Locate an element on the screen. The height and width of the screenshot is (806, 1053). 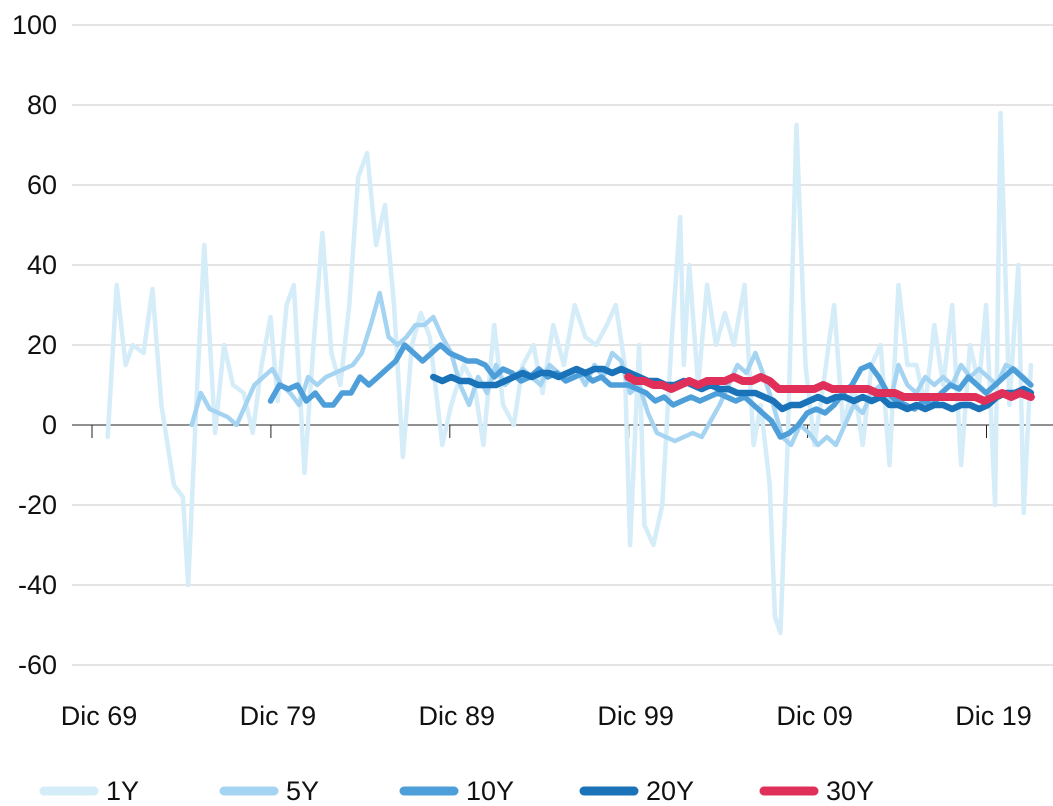
legend-label: 1Y is located at coordinates (122, 791).